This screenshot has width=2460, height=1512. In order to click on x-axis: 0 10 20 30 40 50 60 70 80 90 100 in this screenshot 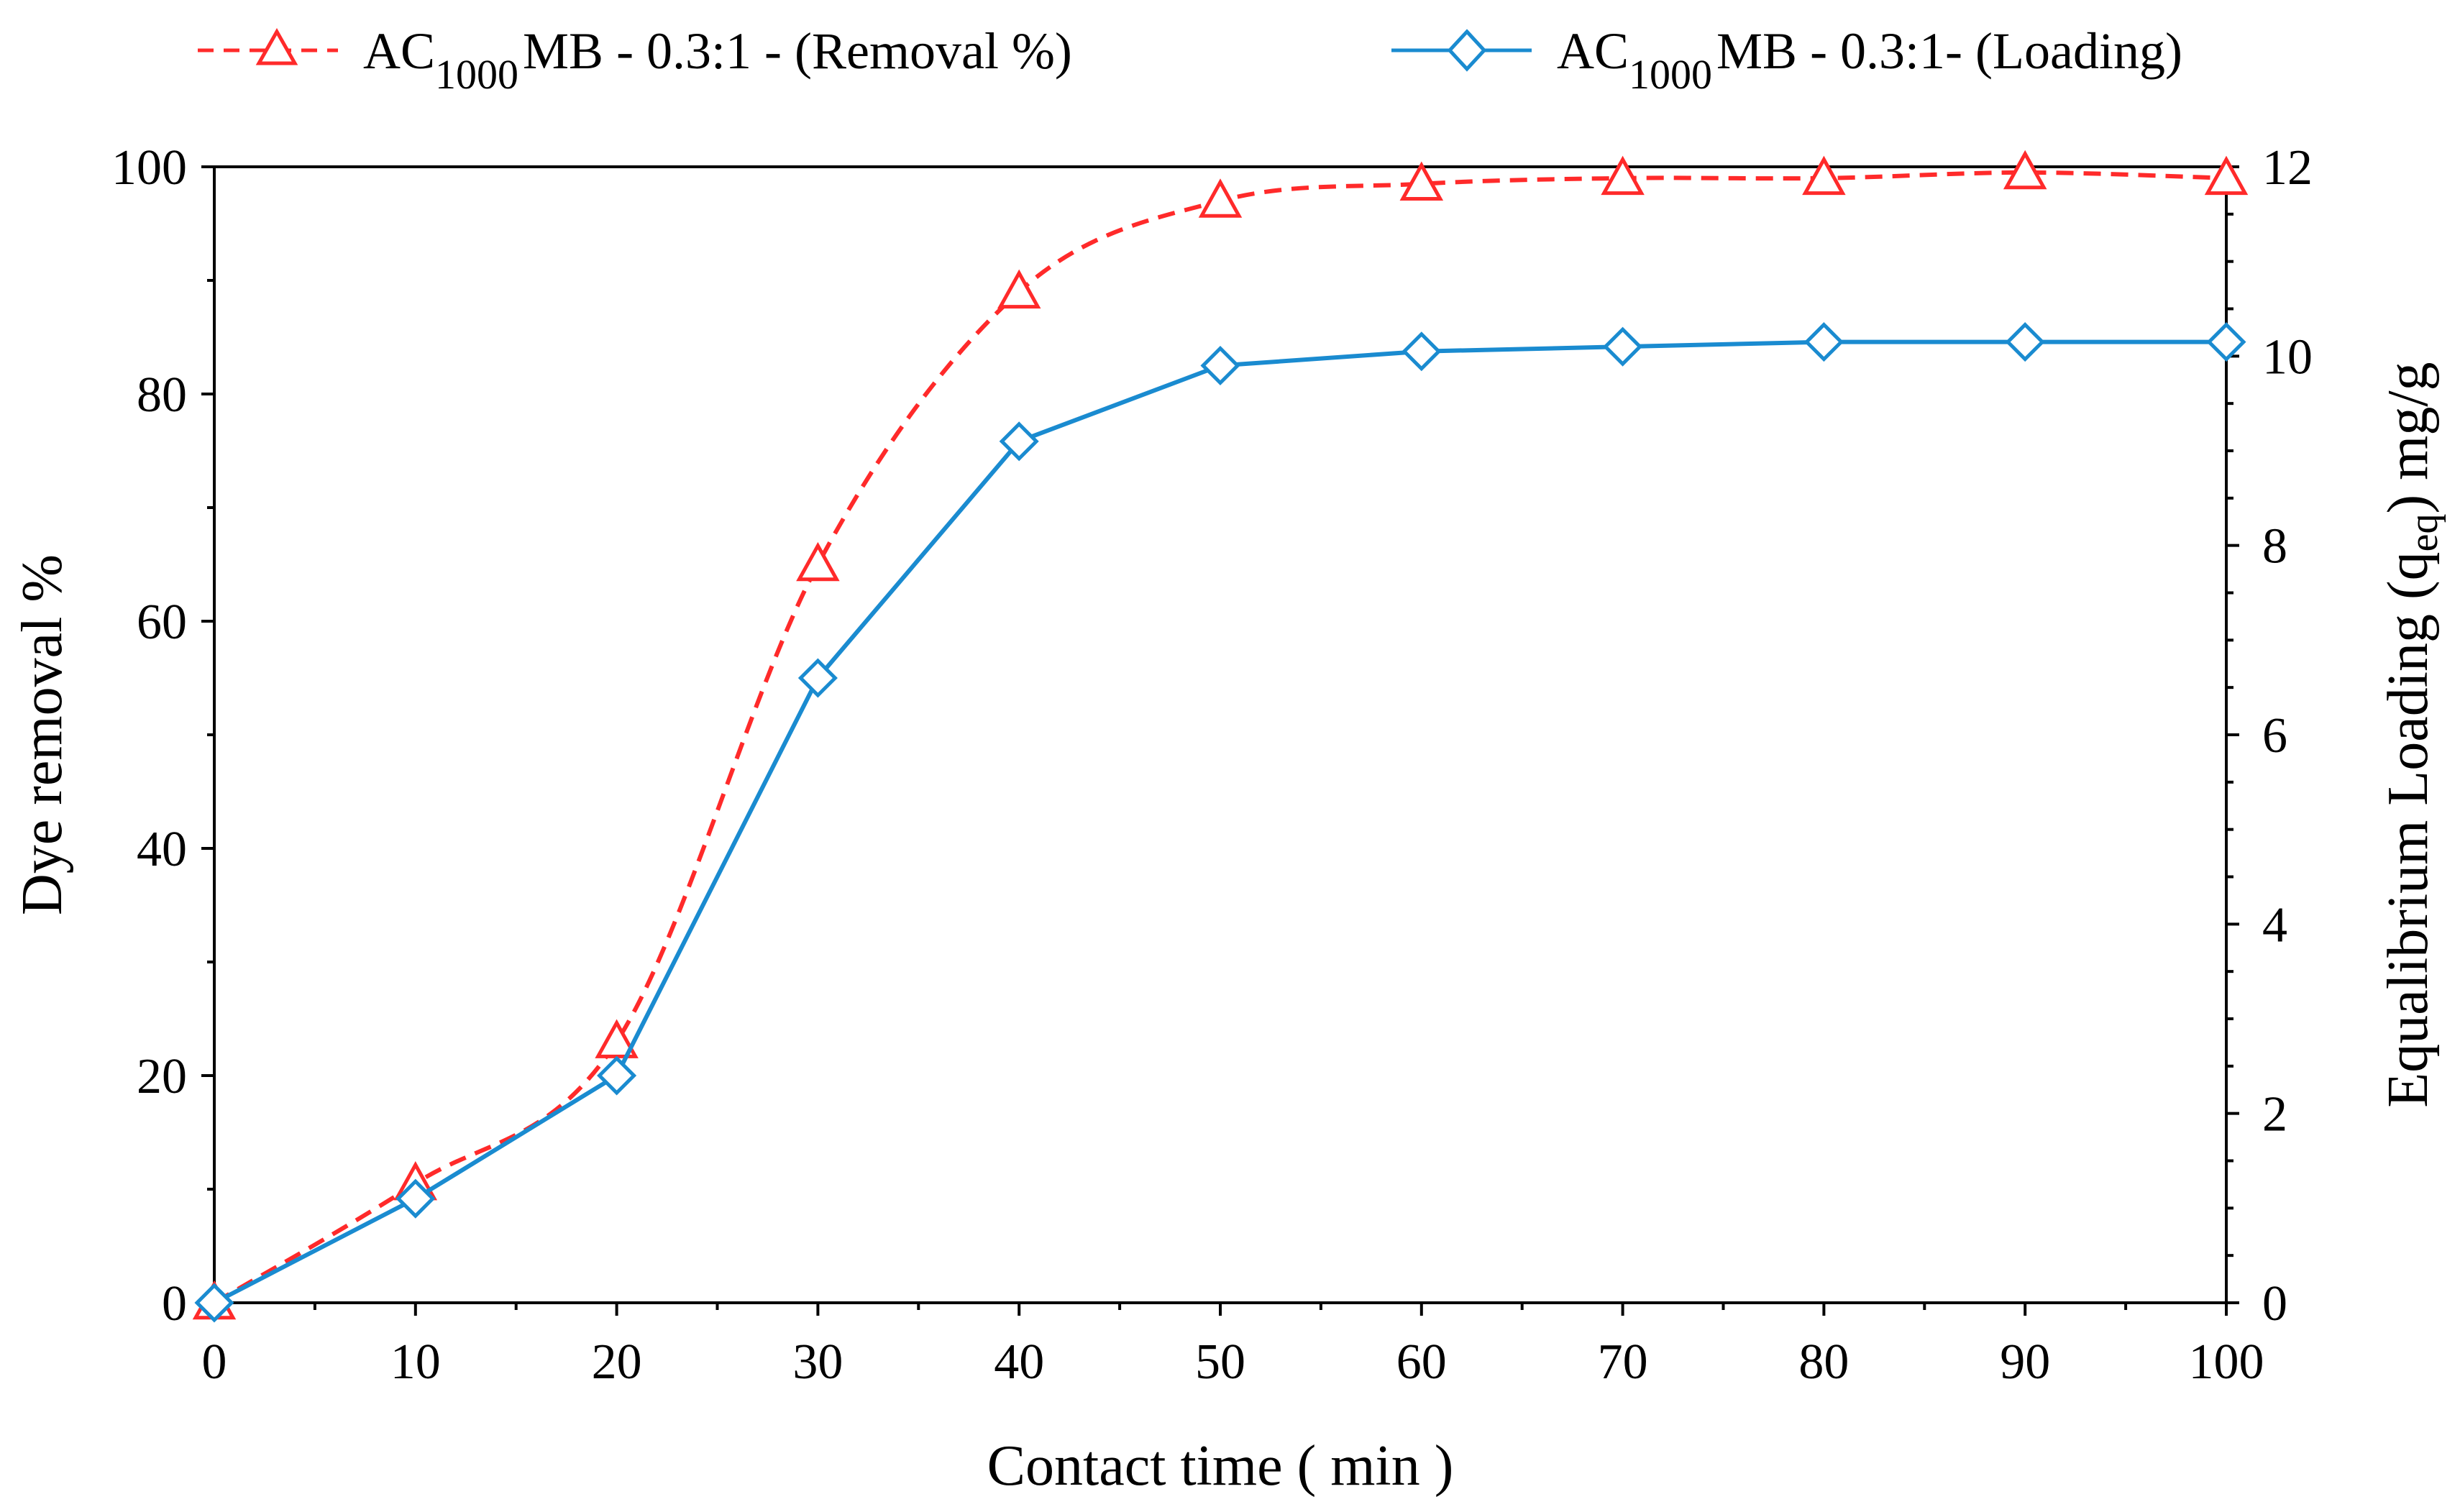, I will do `click(1233, 1346)`.